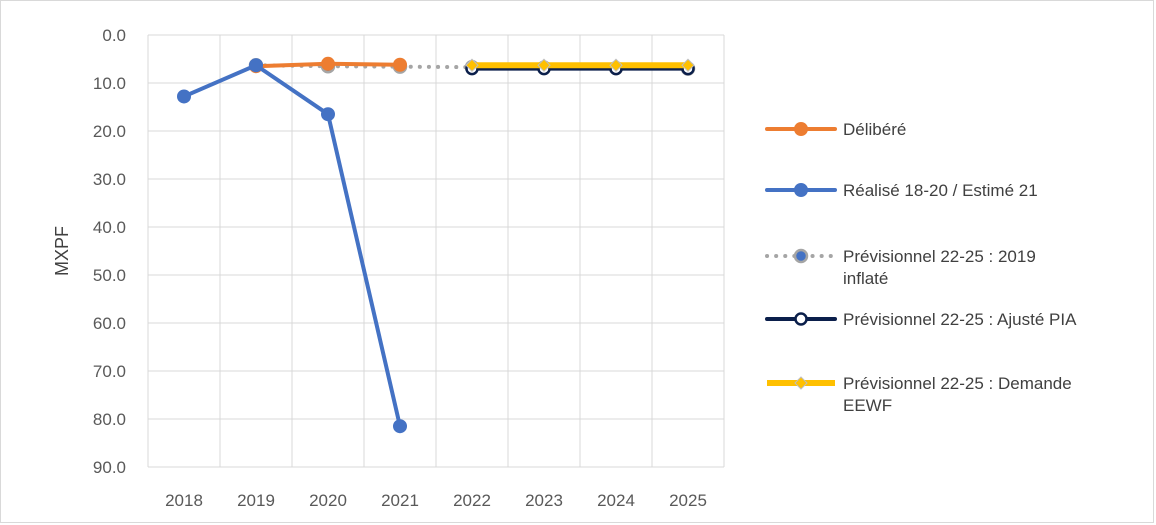 The image size is (1156, 525). Describe the element at coordinates (114, 35) in the screenshot. I see `y-tick-label: 0.0` at that location.